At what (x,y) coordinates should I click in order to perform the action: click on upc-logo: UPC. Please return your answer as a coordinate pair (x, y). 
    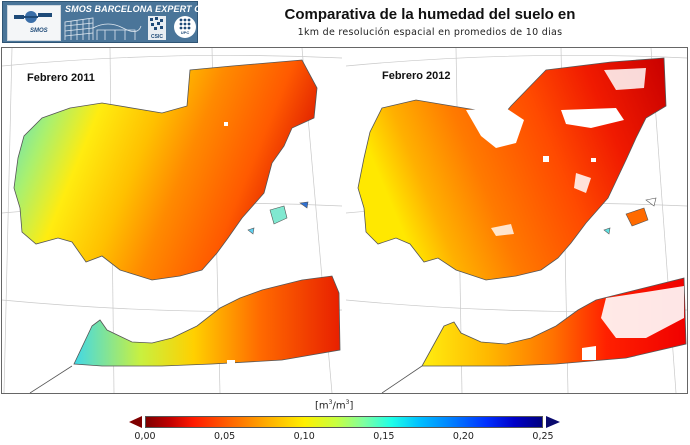
    Looking at the image, I should click on (185, 27).